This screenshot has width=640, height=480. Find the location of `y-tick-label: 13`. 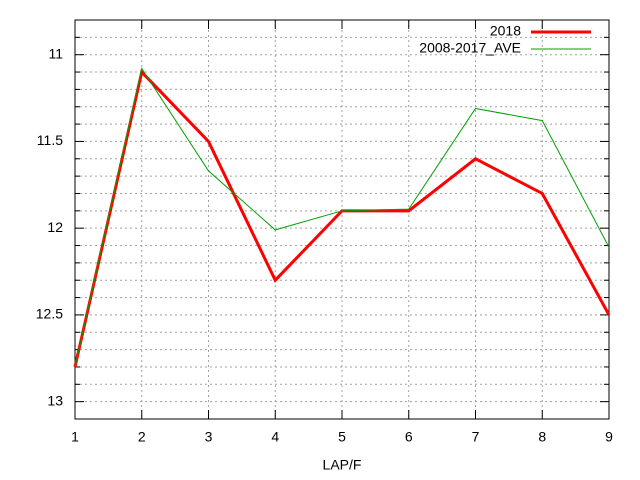

y-tick-label: 13 is located at coordinates (55, 400).